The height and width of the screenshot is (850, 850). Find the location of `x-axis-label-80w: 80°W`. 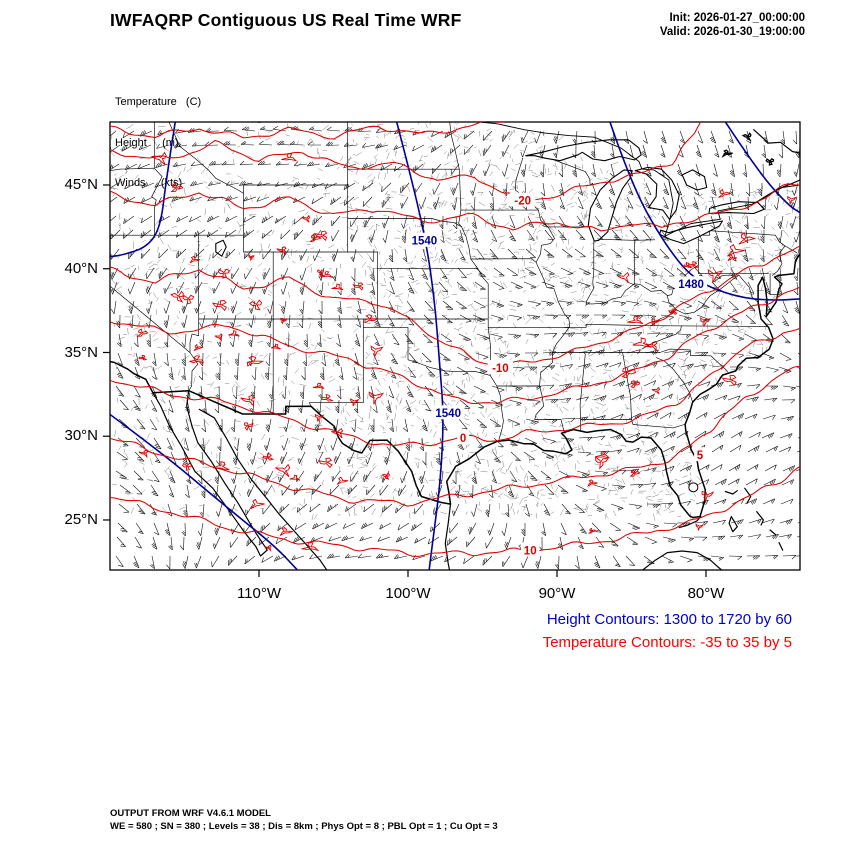

x-axis-label-80w: 80°W is located at coordinates (706, 593).